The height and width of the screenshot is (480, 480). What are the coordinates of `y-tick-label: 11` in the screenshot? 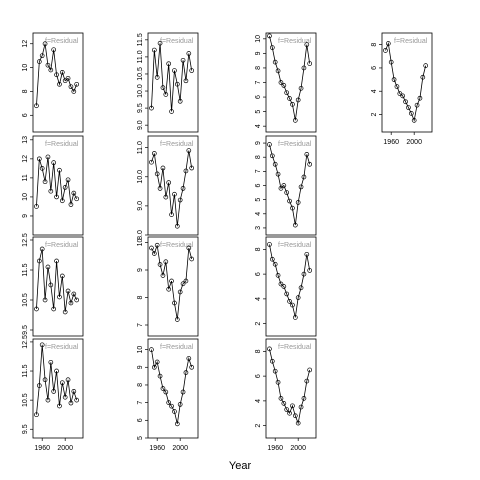 It's located at (25, 177).